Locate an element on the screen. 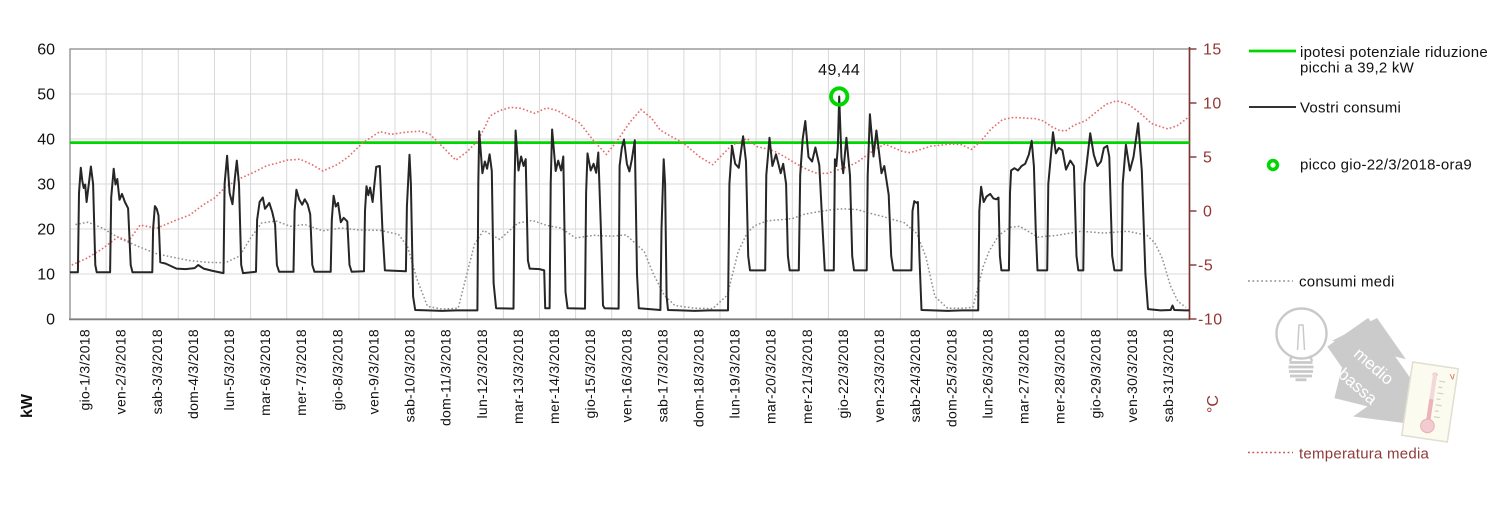  svg-text: gio-1/3/2018 is located at coordinates (85, 369).